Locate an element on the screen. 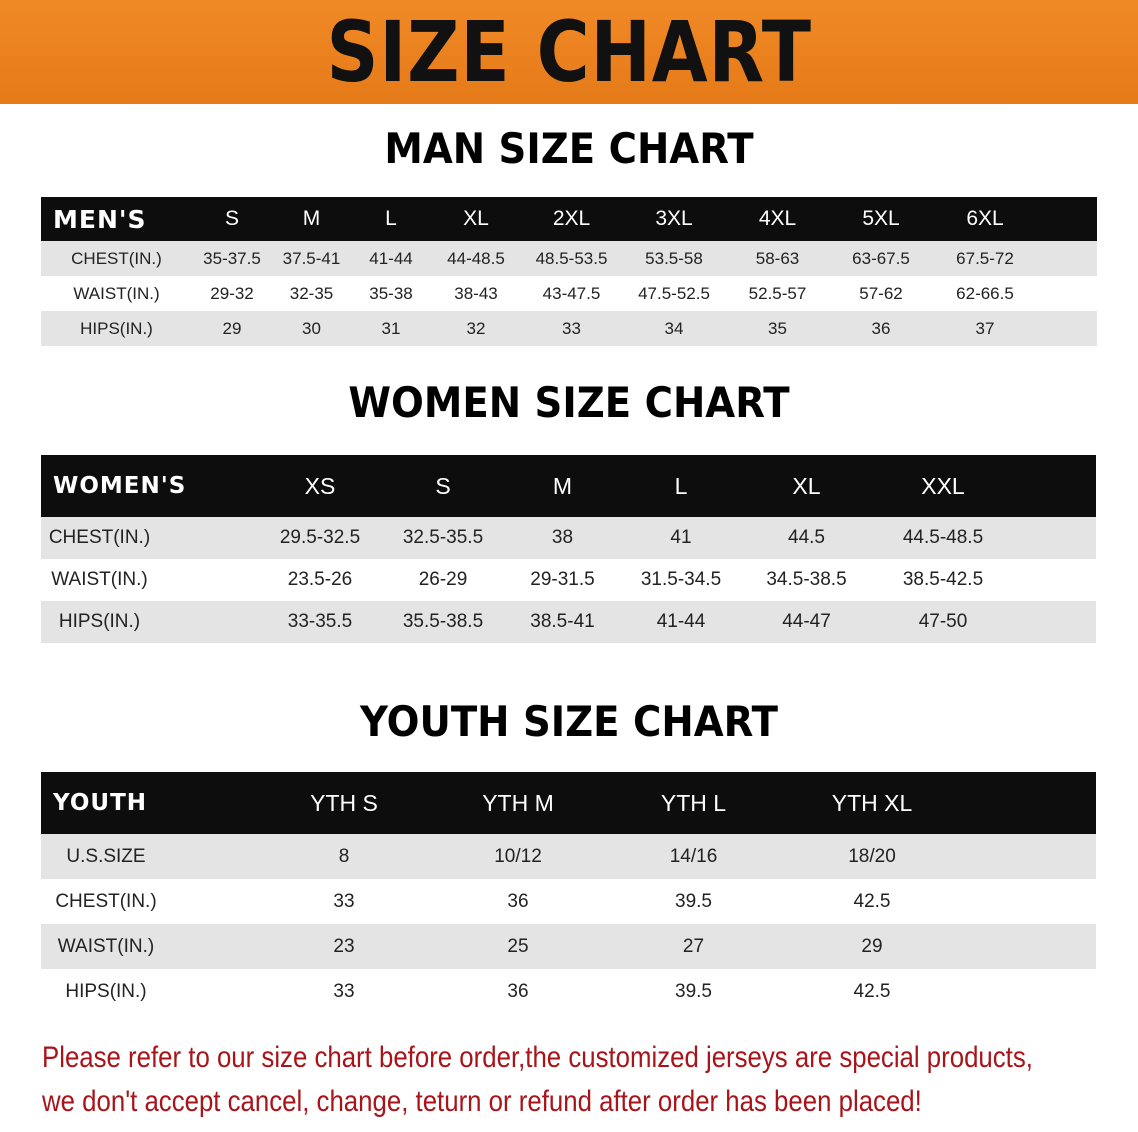 This screenshot has height=1132, width=1138. measurement-cell: 39.5 is located at coordinates (693, 901).